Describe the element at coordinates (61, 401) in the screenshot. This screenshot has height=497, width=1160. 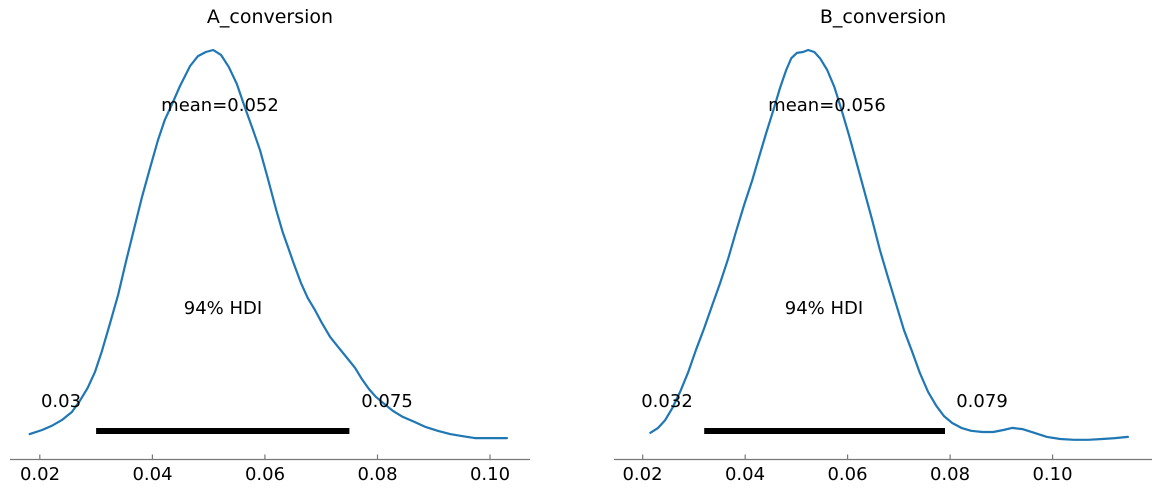
I see `panel-a-hdi-low-label: 0.03` at that location.